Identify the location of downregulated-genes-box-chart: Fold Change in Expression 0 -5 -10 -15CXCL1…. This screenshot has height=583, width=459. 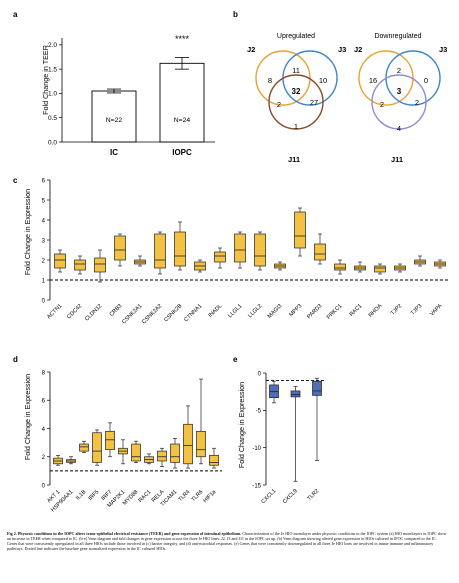
(281, 438).